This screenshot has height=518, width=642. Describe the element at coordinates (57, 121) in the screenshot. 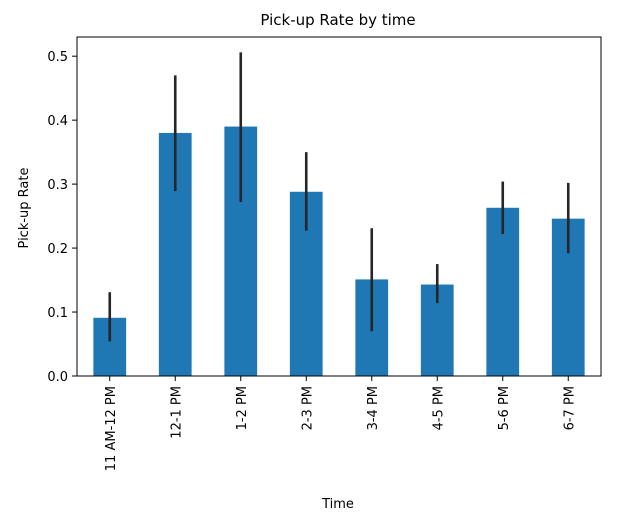

I see `y-tick-label: 0.4` at that location.